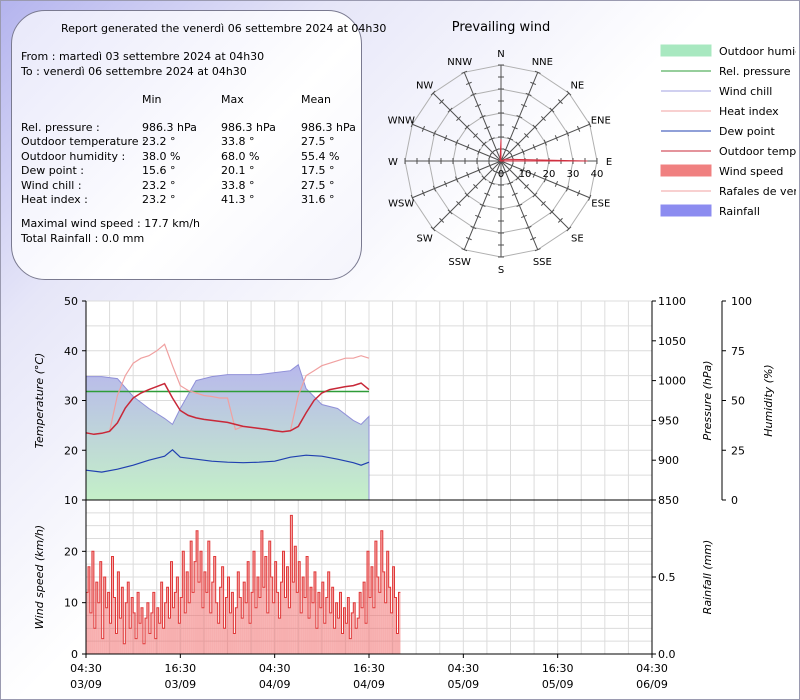  I want to click on report-mean-cell: 55.4 %, so click(320, 156).